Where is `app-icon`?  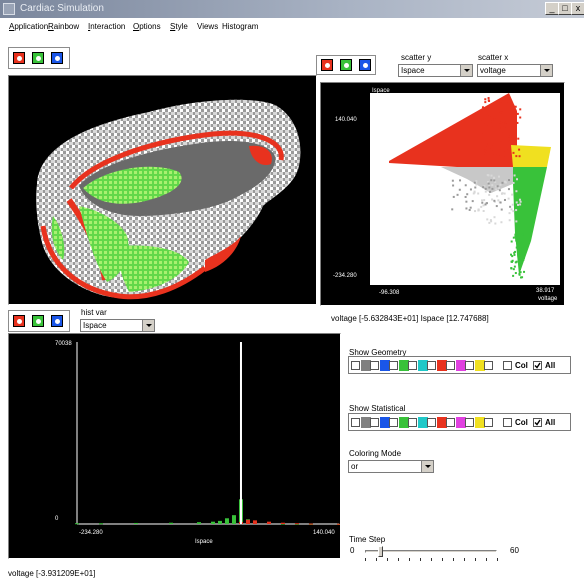 app-icon is located at coordinates (9, 9).